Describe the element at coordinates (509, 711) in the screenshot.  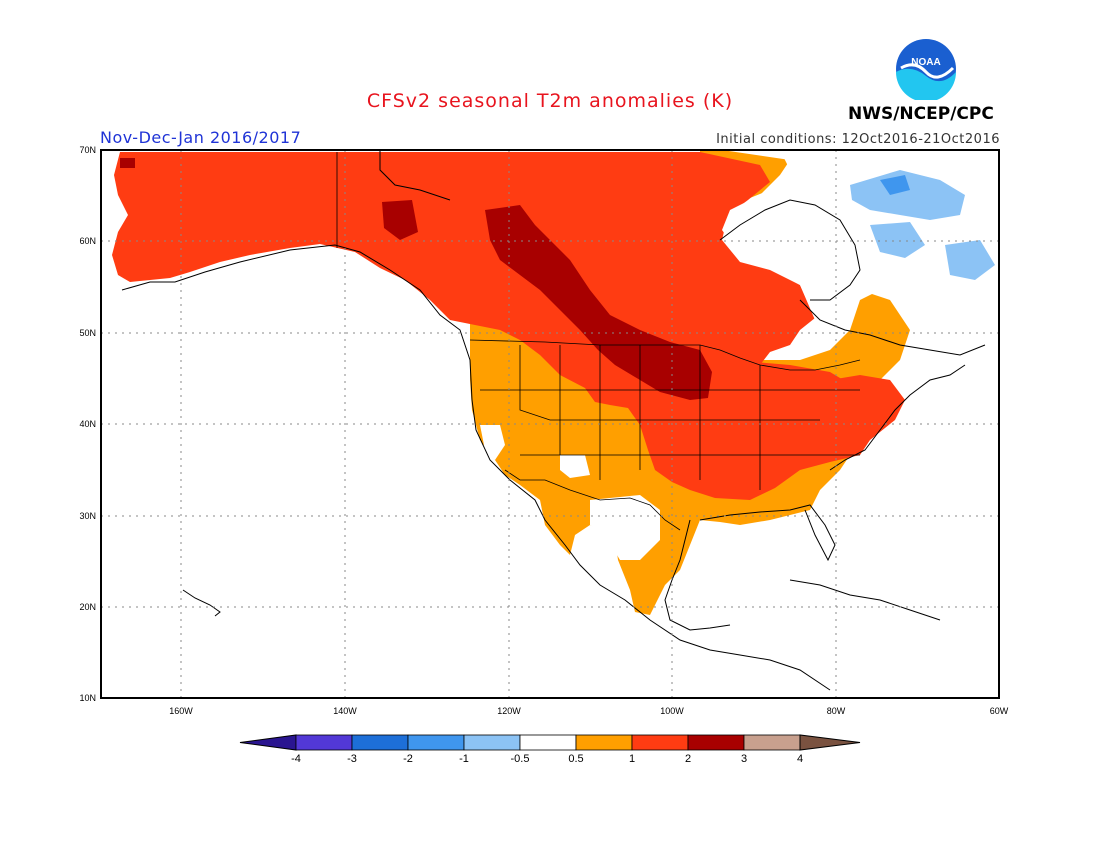
I see `lon-label: 120W` at that location.